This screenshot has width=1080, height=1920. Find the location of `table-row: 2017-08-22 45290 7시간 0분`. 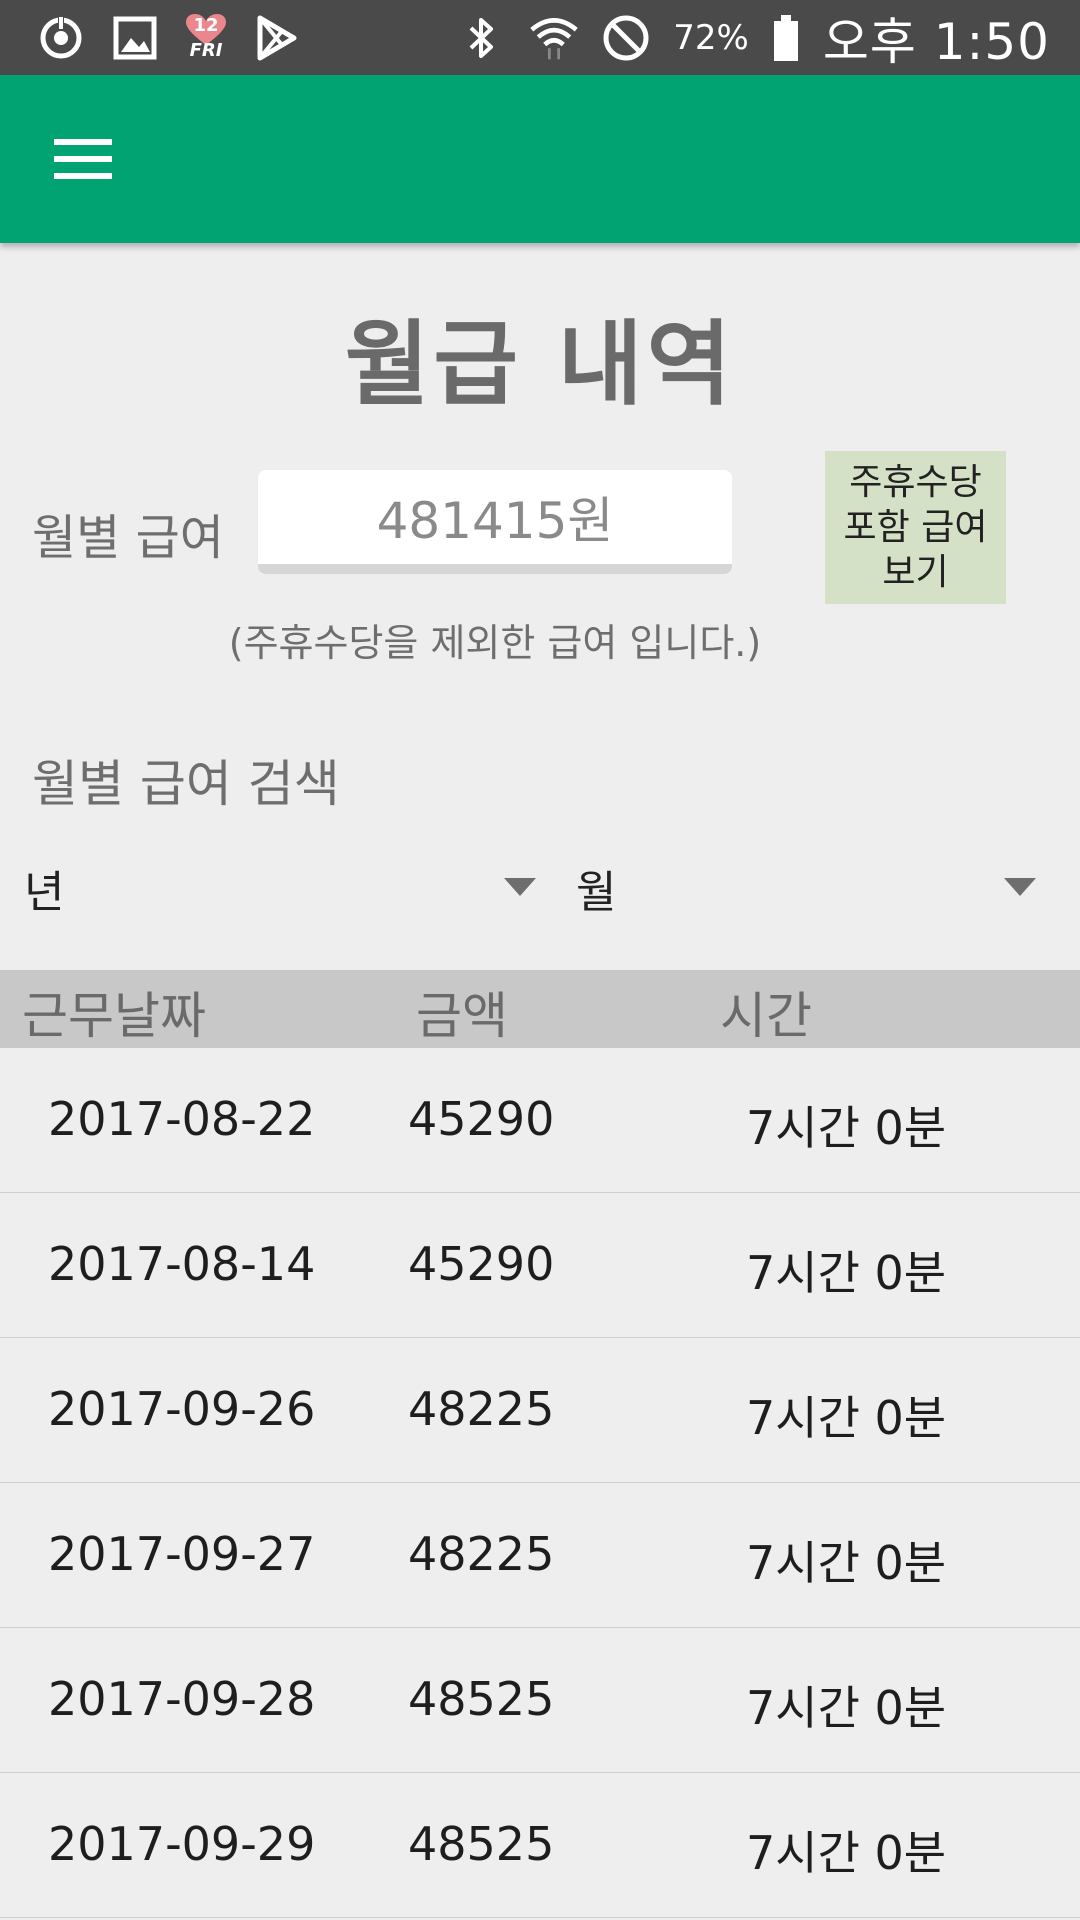

table-row: 2017-08-22 45290 7시간 0분 is located at coordinates (540, 1120).